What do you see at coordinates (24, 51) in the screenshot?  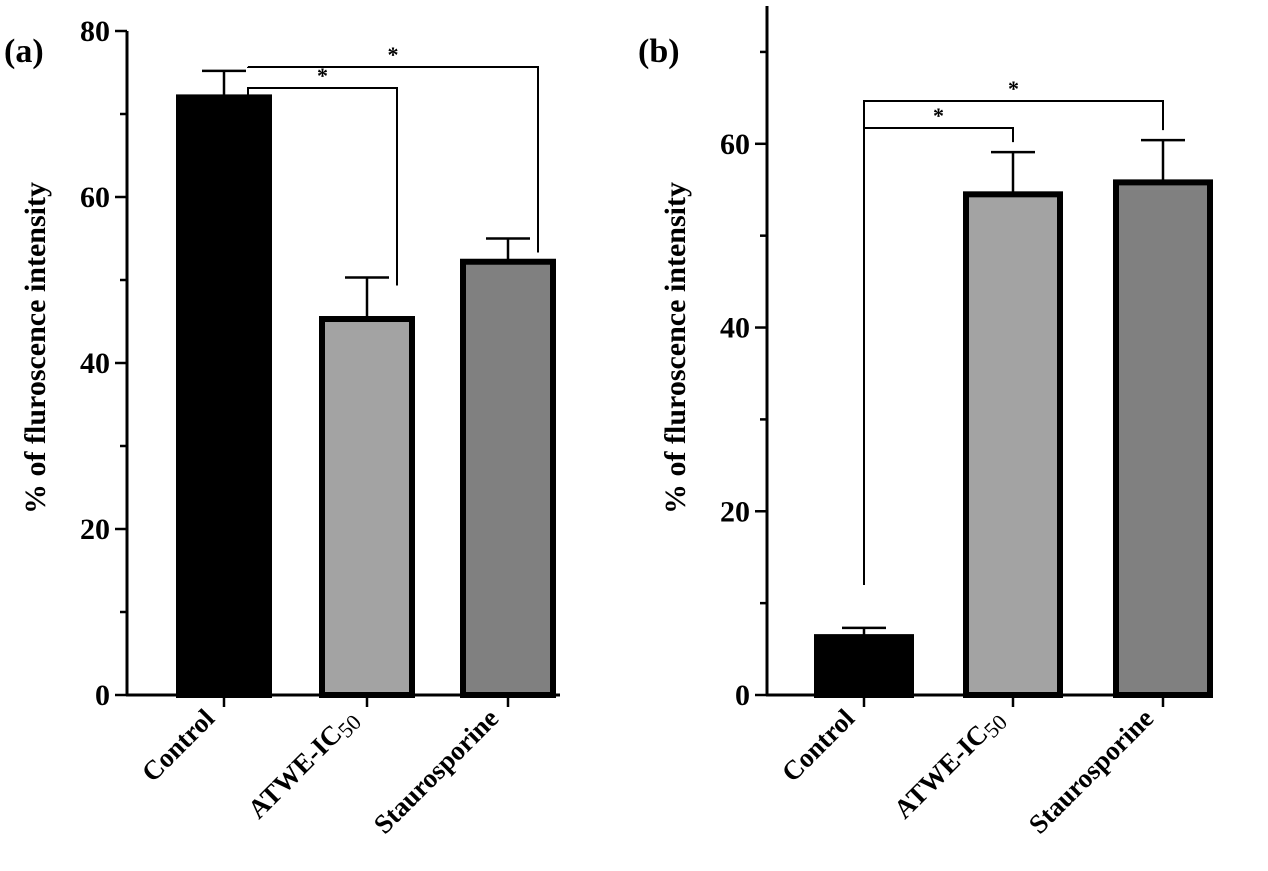 I see `panel-label: (a)` at bounding box center [24, 51].